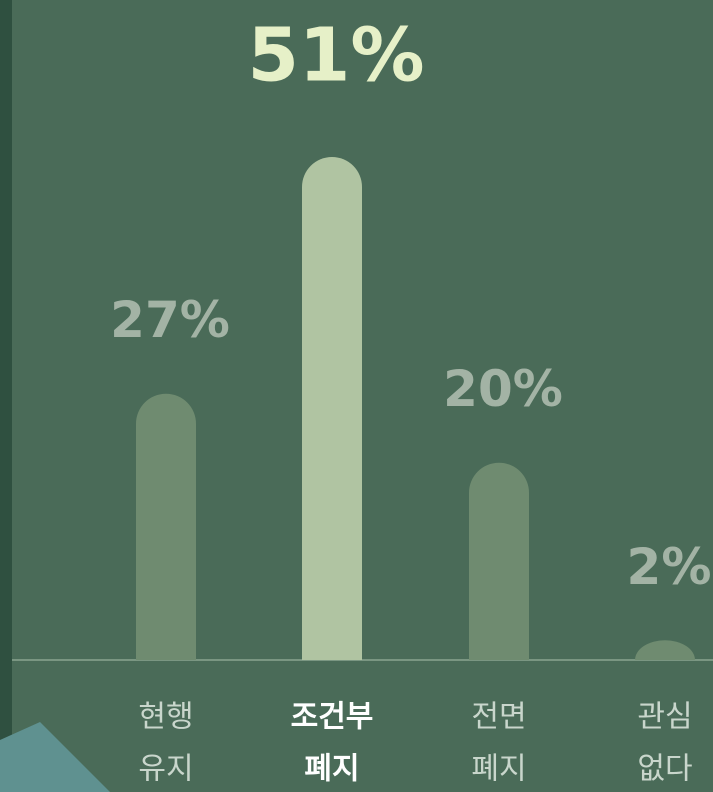 The height and width of the screenshot is (792, 713). Describe the element at coordinates (664, 769) in the screenshot. I see `category-label: 없다` at that location.